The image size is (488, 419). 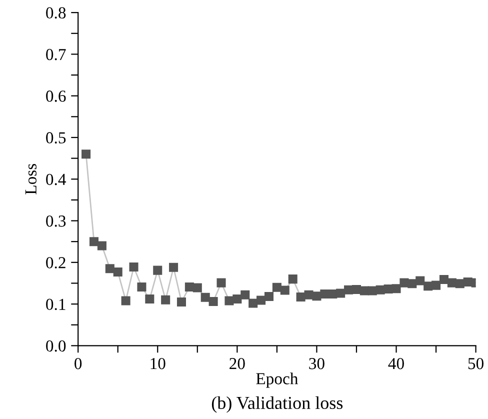 What do you see at coordinates (56, 13) in the screenshot?
I see `y-tick-label: 0.8` at bounding box center [56, 13].